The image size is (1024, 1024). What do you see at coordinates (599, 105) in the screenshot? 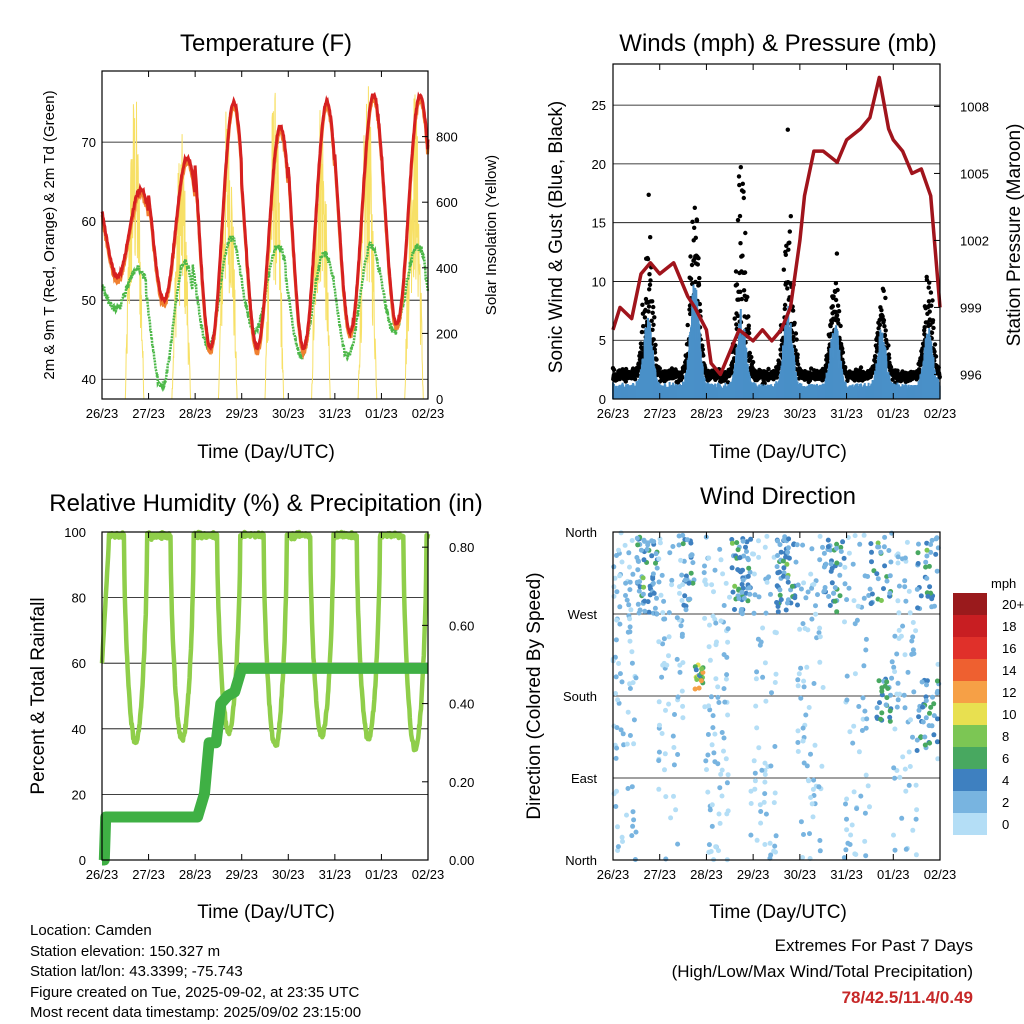
I see `winds-ytick-label: 25` at bounding box center [599, 105].